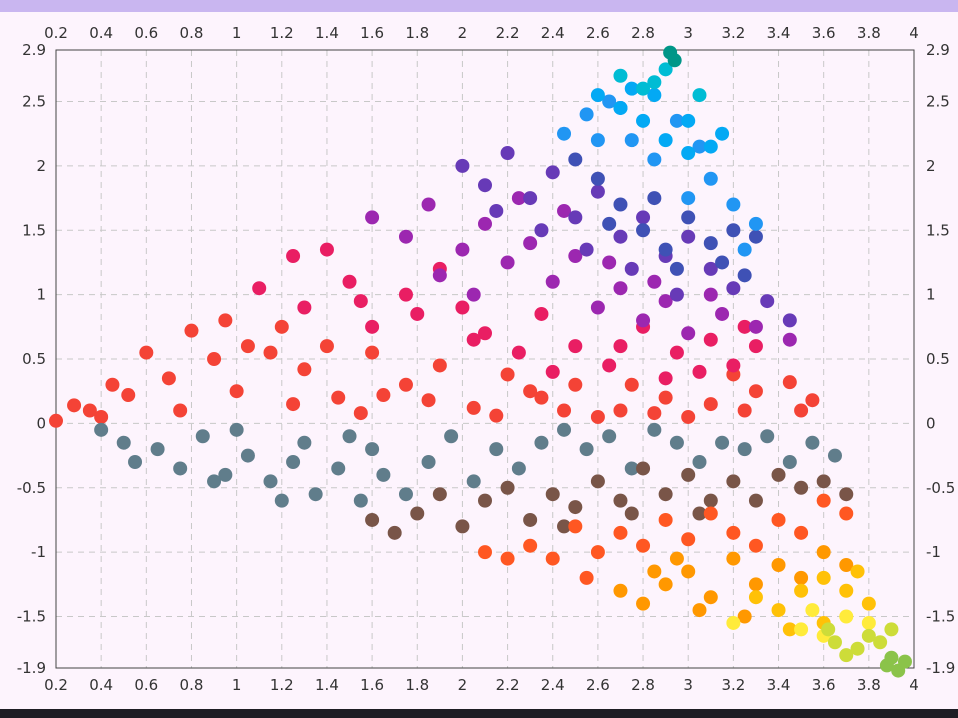 Image resolution: width=958 pixels, height=718 pixels. Describe the element at coordinates (869, 685) in the screenshot. I see `x-tick-label-bottom: 3.8` at that location.